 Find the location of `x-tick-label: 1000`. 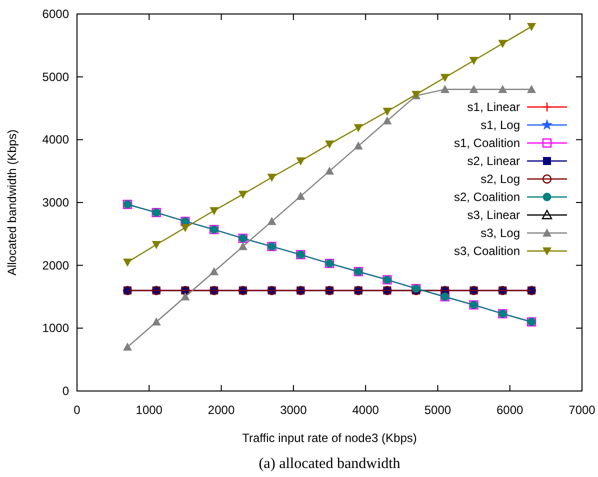

x-tick-label: 1000 is located at coordinates (149, 410).